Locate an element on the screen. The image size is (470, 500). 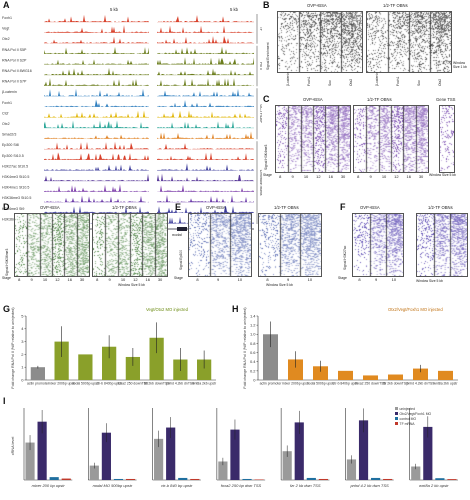
panel-e-title-left: OVP+BSA is located at coordinates (216, 207).